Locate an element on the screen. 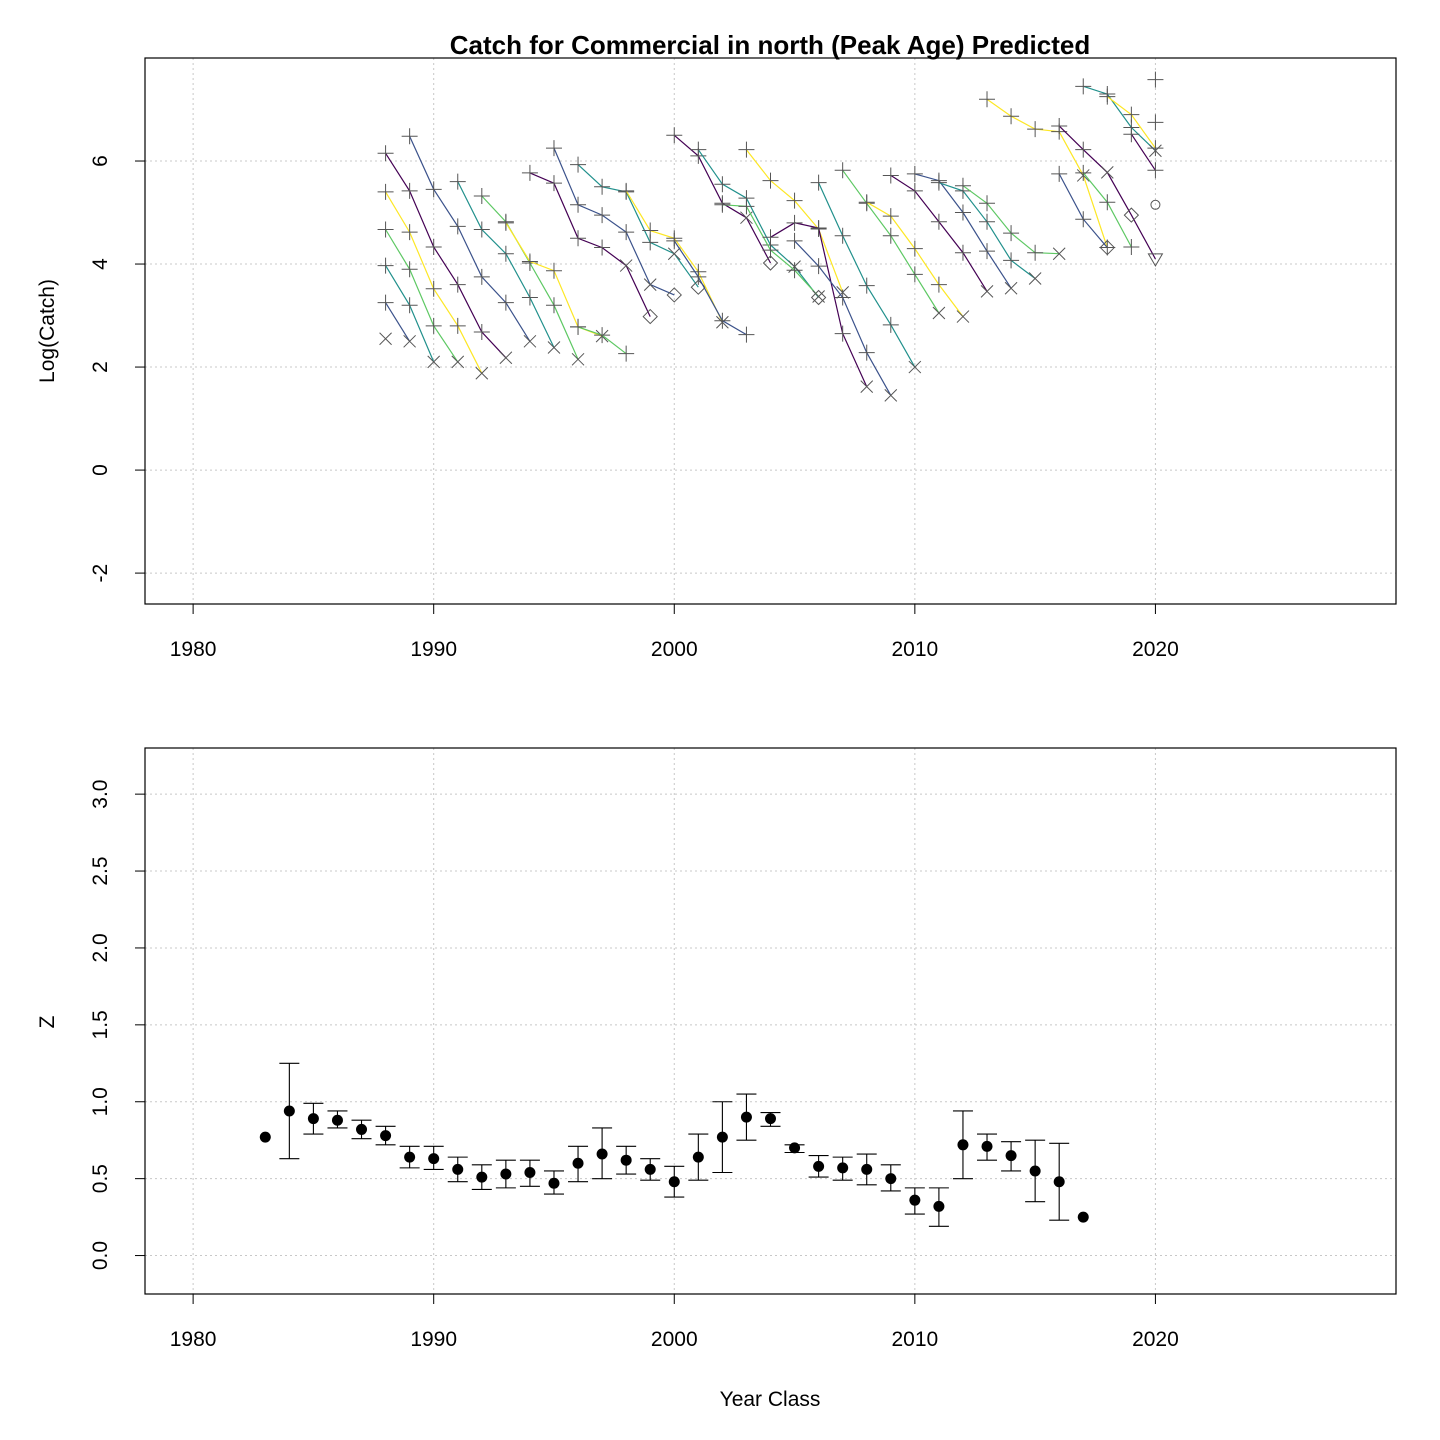 The width and height of the screenshot is (1440, 1440). catch-x-tick-label: 2000 is located at coordinates (674, 649).